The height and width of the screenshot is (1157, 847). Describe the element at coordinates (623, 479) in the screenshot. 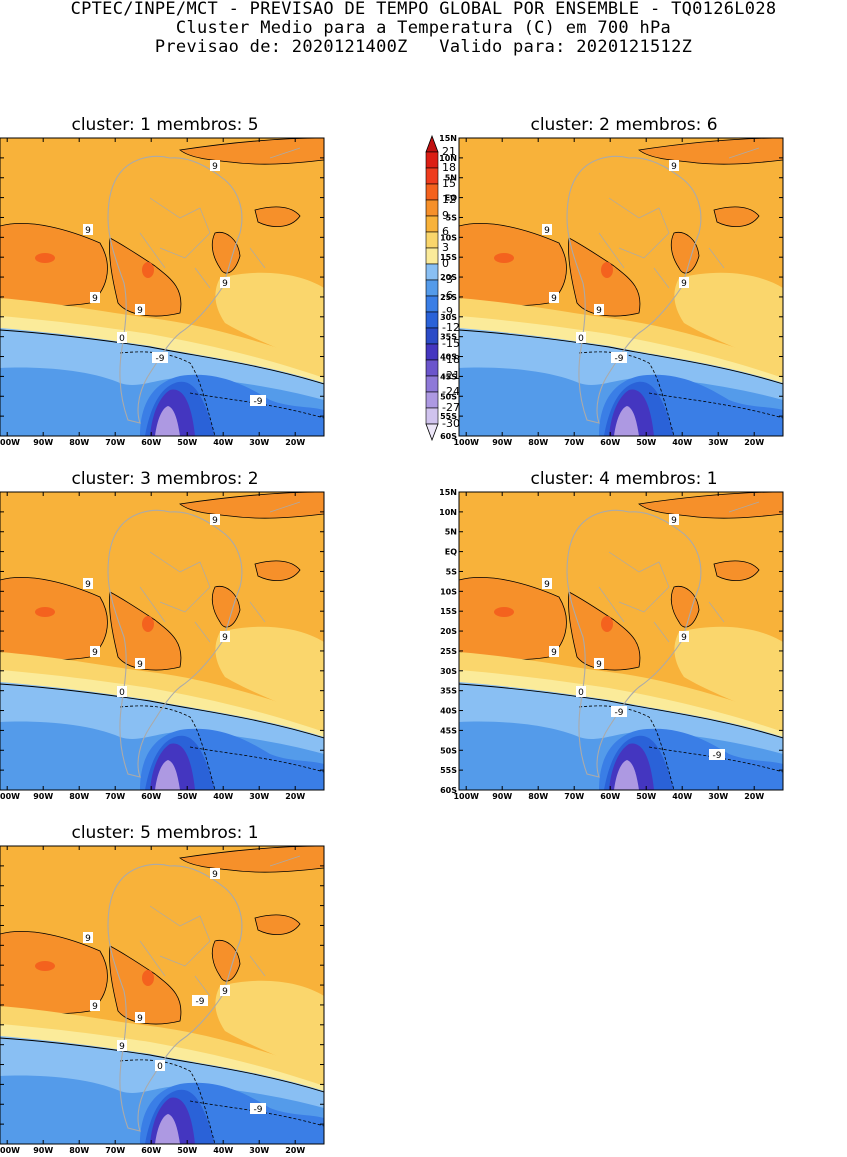

I see `panel-title: cluster: 4 membros: 1` at that location.